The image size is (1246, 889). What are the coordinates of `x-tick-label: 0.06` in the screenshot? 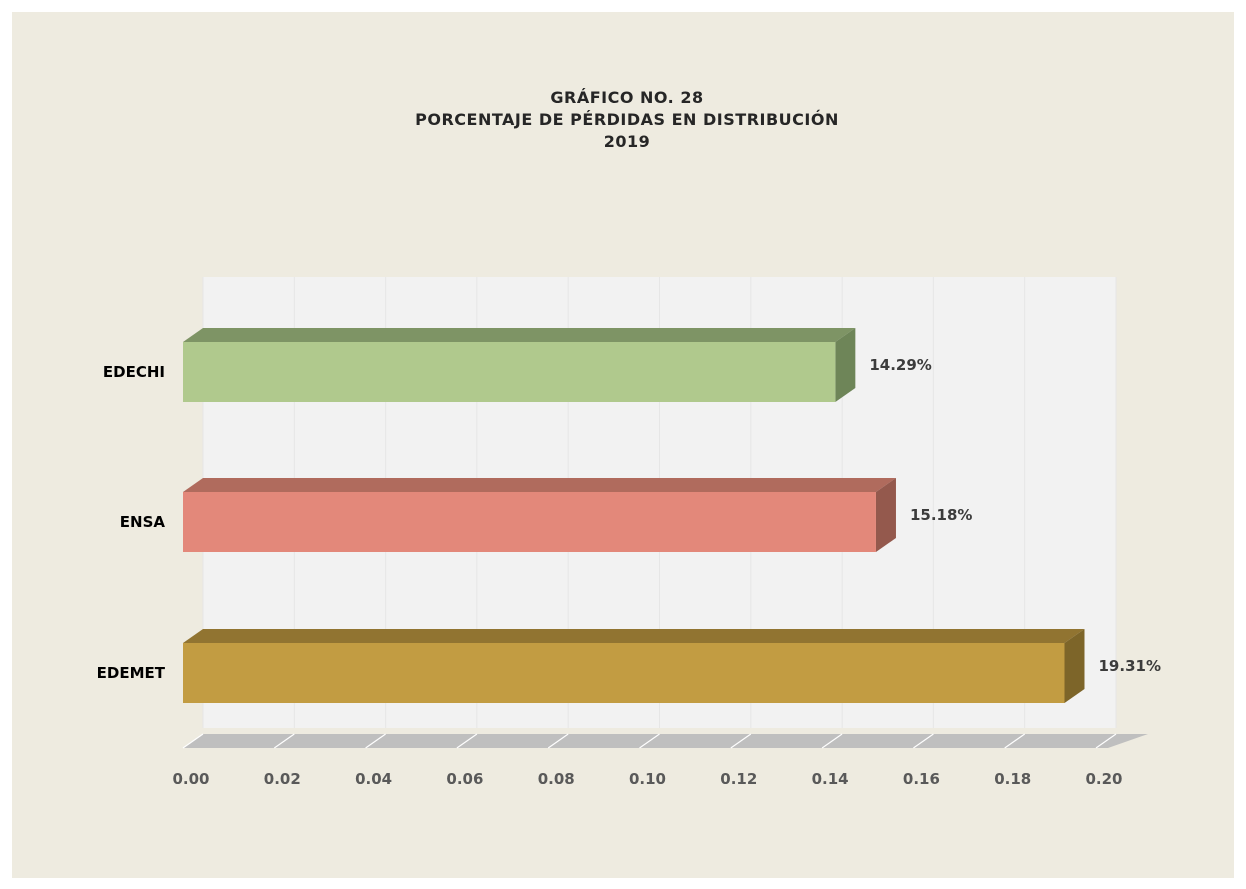 It's located at (464, 779).